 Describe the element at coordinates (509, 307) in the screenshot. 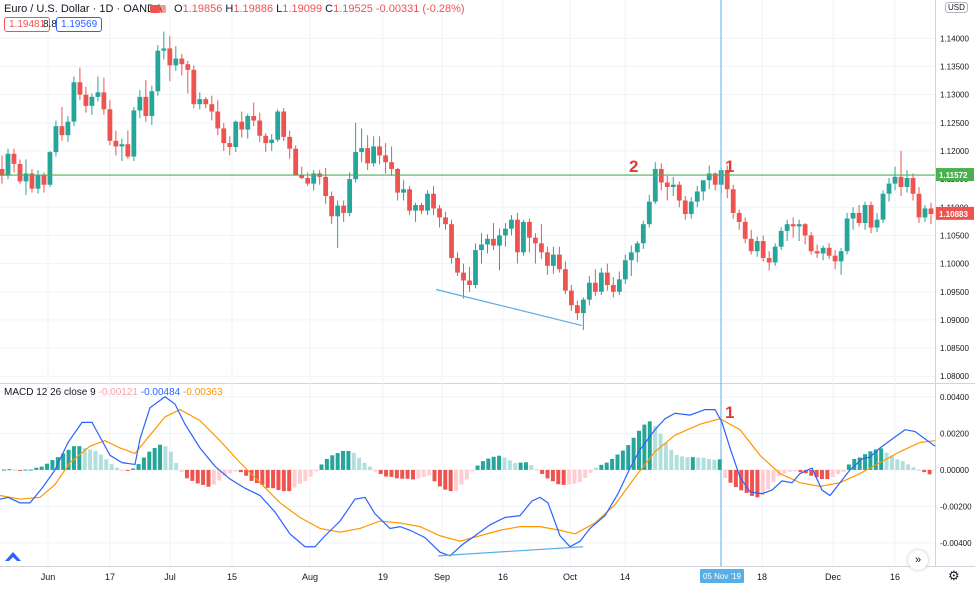

I see `price-trendline` at that location.